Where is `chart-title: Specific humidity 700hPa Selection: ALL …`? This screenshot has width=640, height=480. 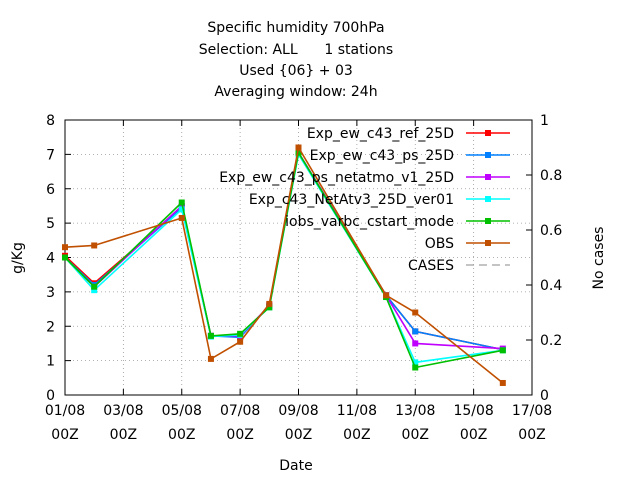 chart-title: Specific humidity 700hPa Selection: ALL … is located at coordinates (296, 60).